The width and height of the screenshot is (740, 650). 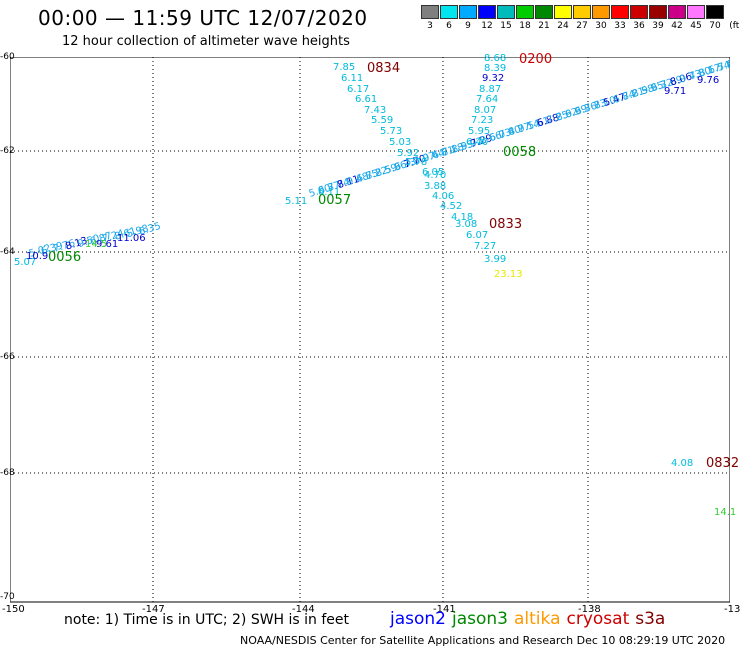 I want to click on scale-label: 45, so click(x=696, y=26).